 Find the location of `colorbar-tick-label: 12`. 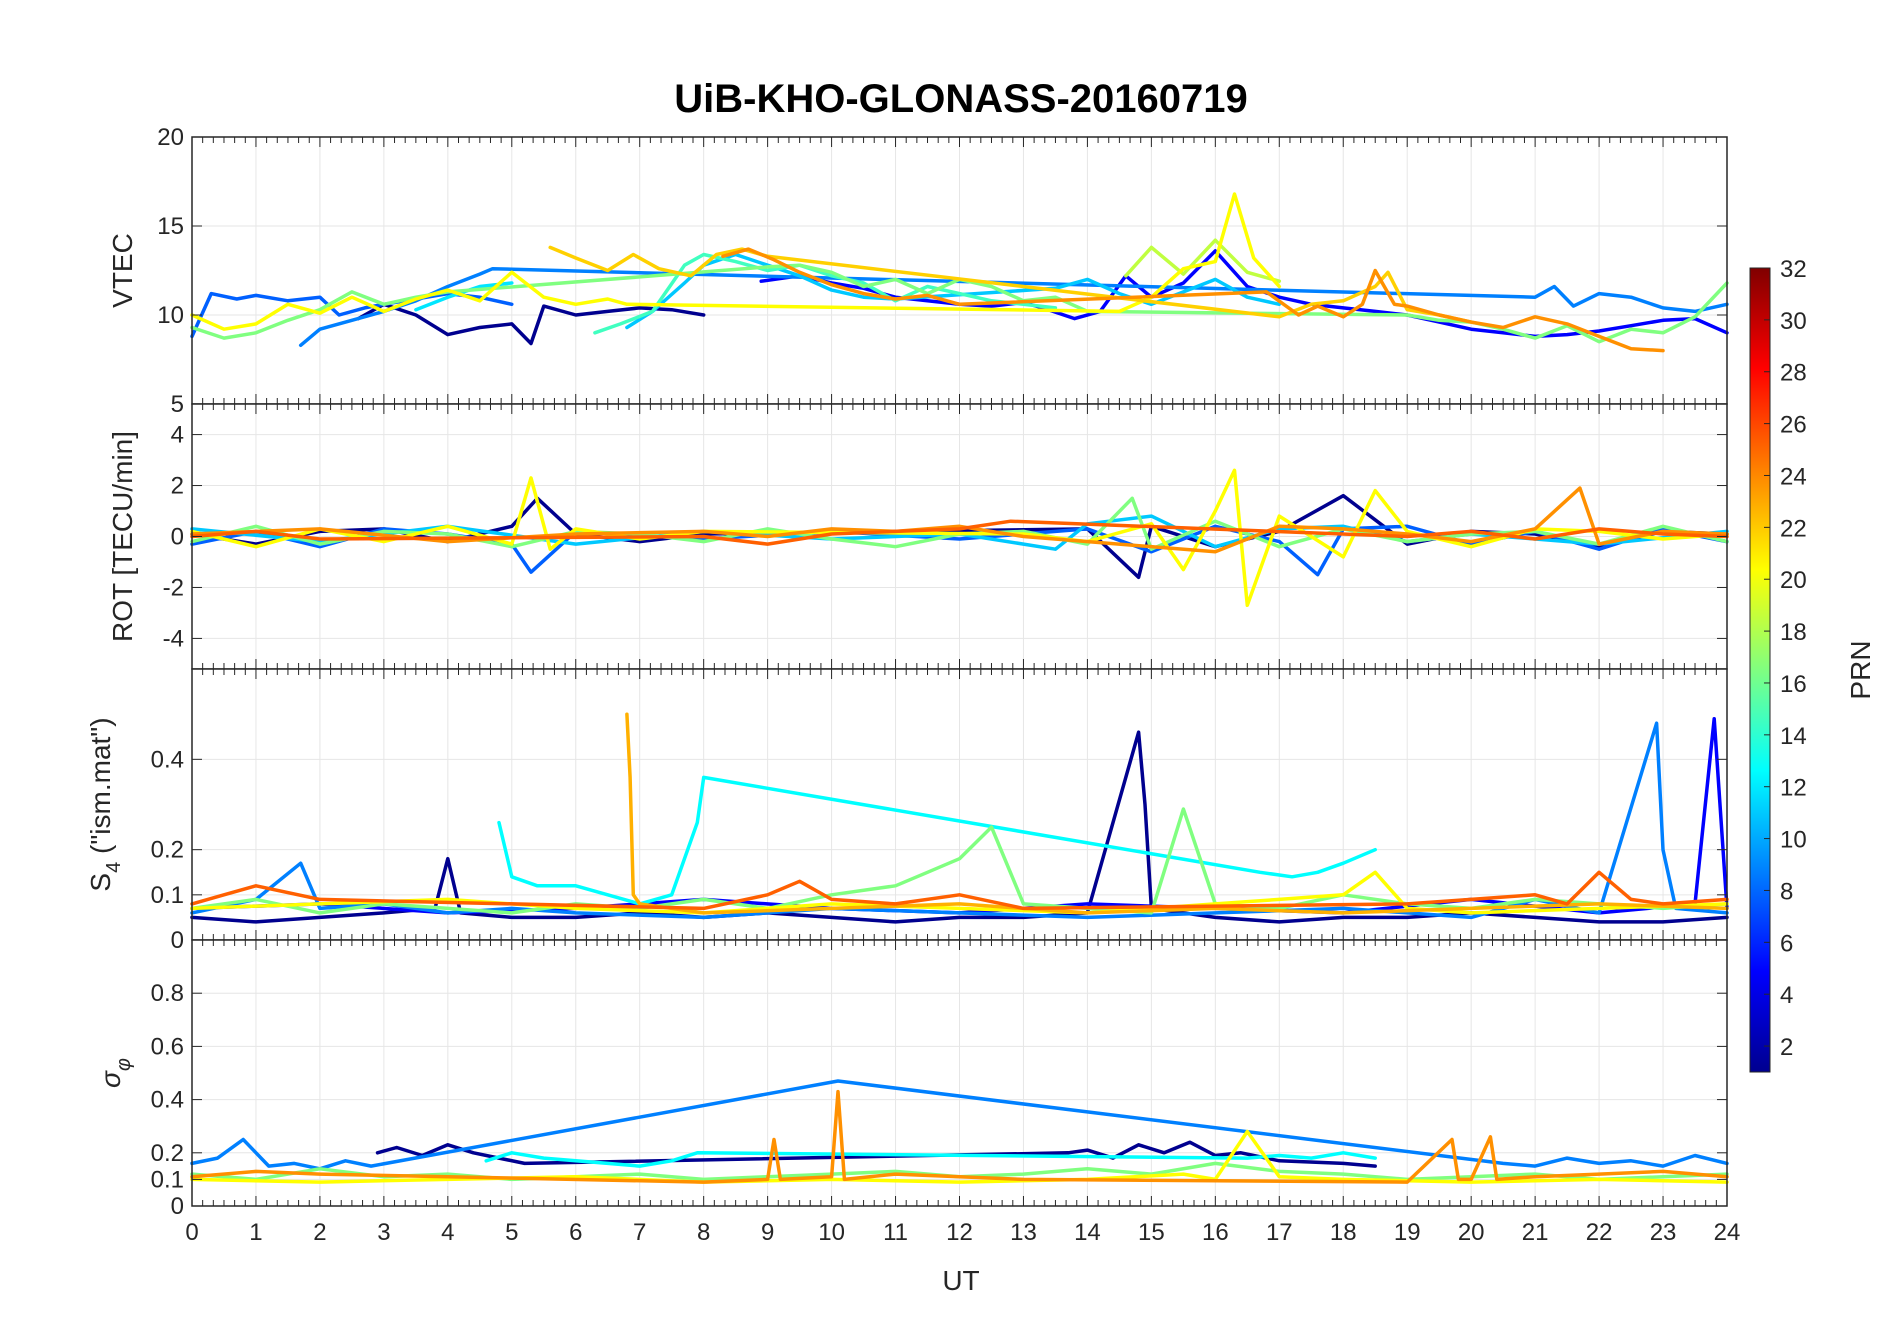

colorbar-tick-label: 12 is located at coordinates (1793, 788).